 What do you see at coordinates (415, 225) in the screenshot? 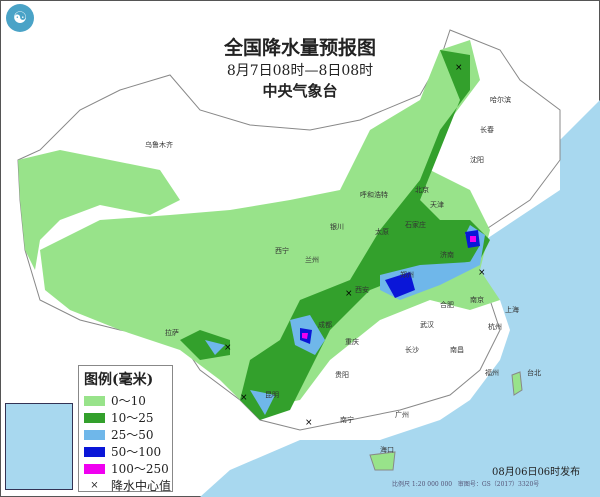
I see `city-label: 石家庄` at bounding box center [415, 225].